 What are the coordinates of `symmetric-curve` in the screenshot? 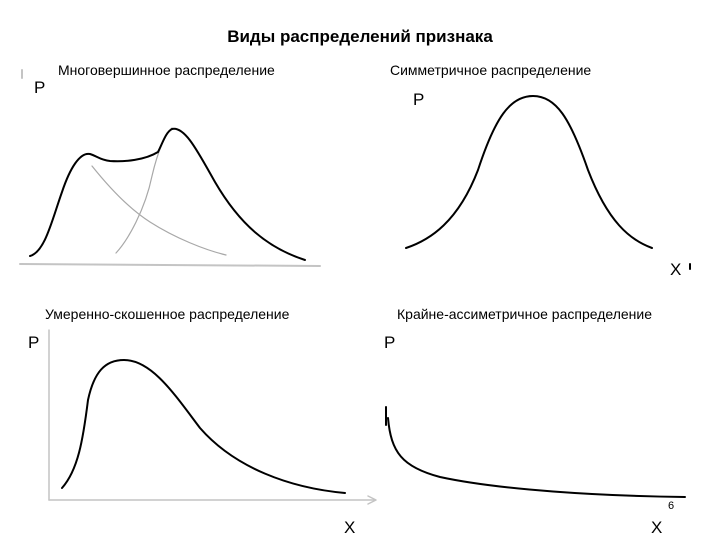 It's located at (529, 172).